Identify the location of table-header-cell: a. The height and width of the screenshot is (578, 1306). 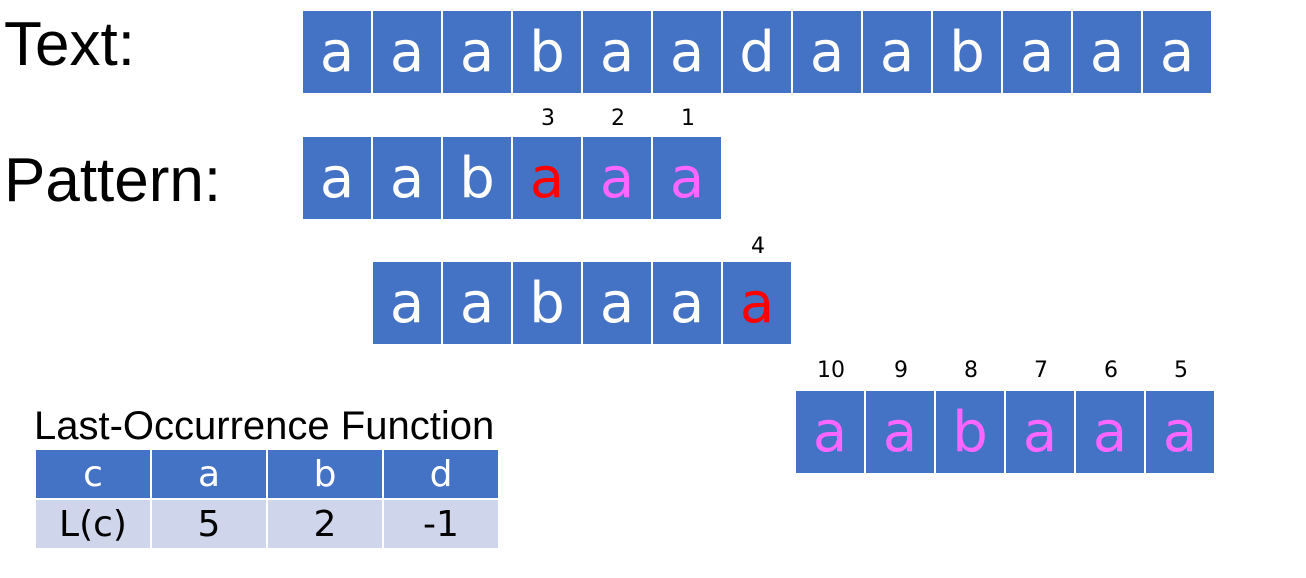
(209, 474).